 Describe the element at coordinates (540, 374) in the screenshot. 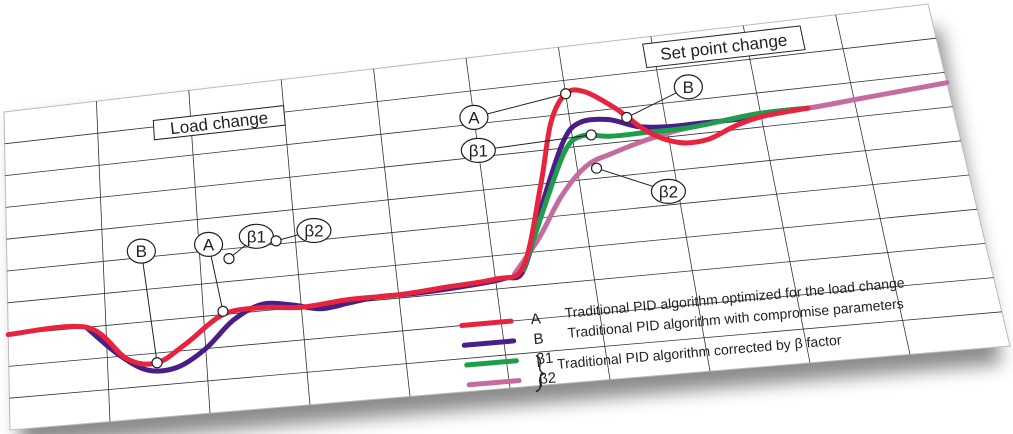

I see `legend-brace` at that location.